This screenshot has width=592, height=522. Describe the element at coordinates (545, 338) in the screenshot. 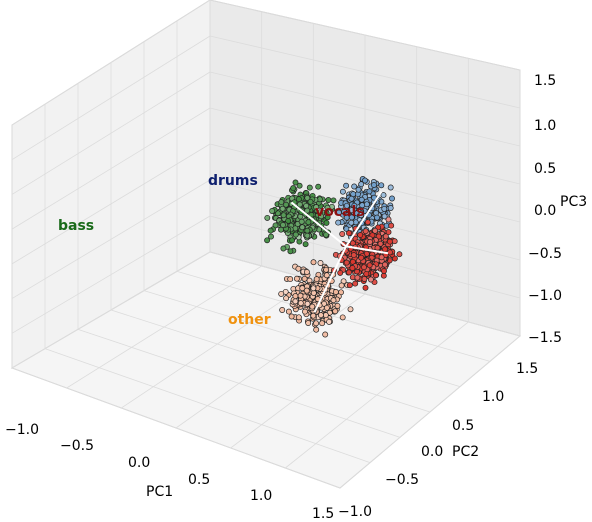

I see `z-tick-label: −1.5` at that location.